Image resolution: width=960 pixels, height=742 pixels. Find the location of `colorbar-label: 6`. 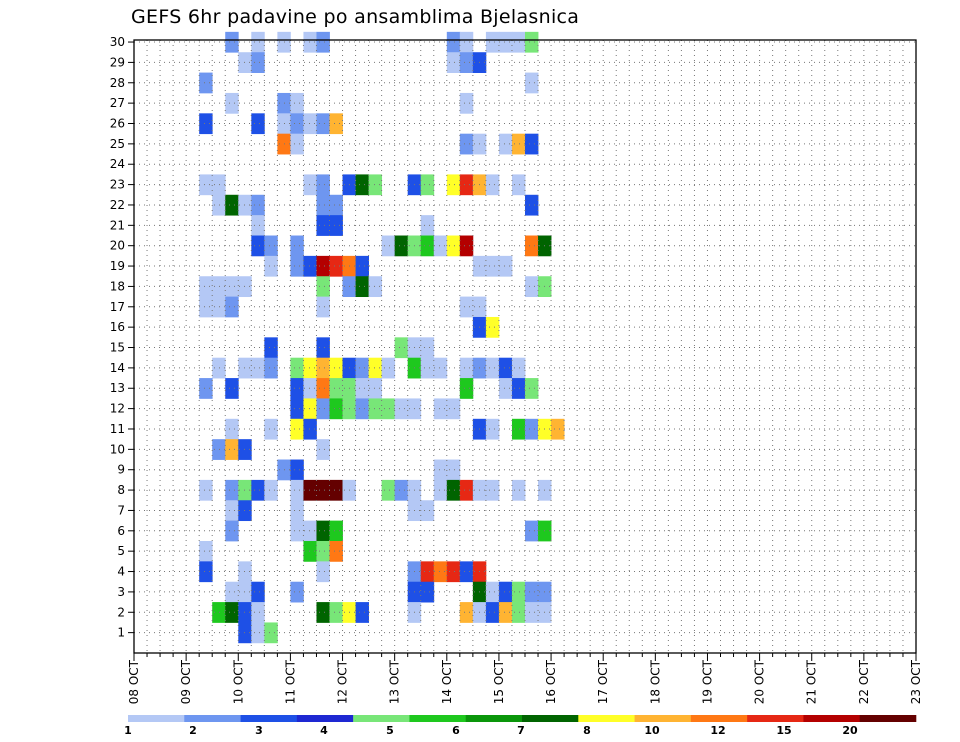

colorbar-label: 6 is located at coordinates (456, 730).